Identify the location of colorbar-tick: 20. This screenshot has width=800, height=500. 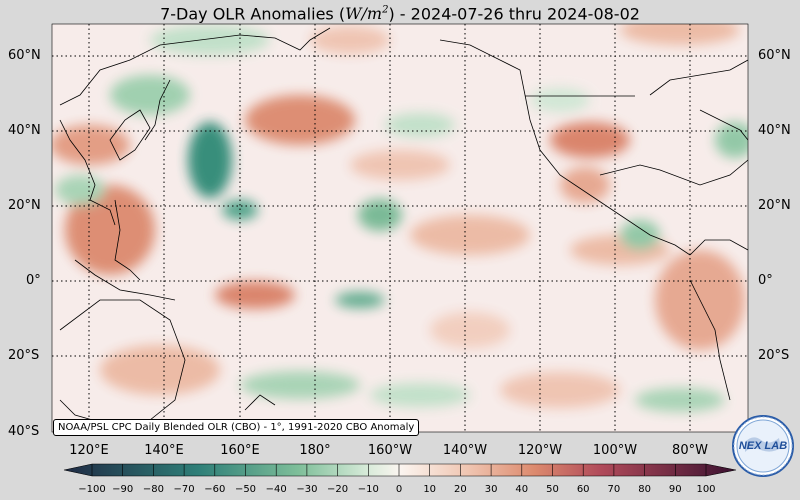
(460, 489).